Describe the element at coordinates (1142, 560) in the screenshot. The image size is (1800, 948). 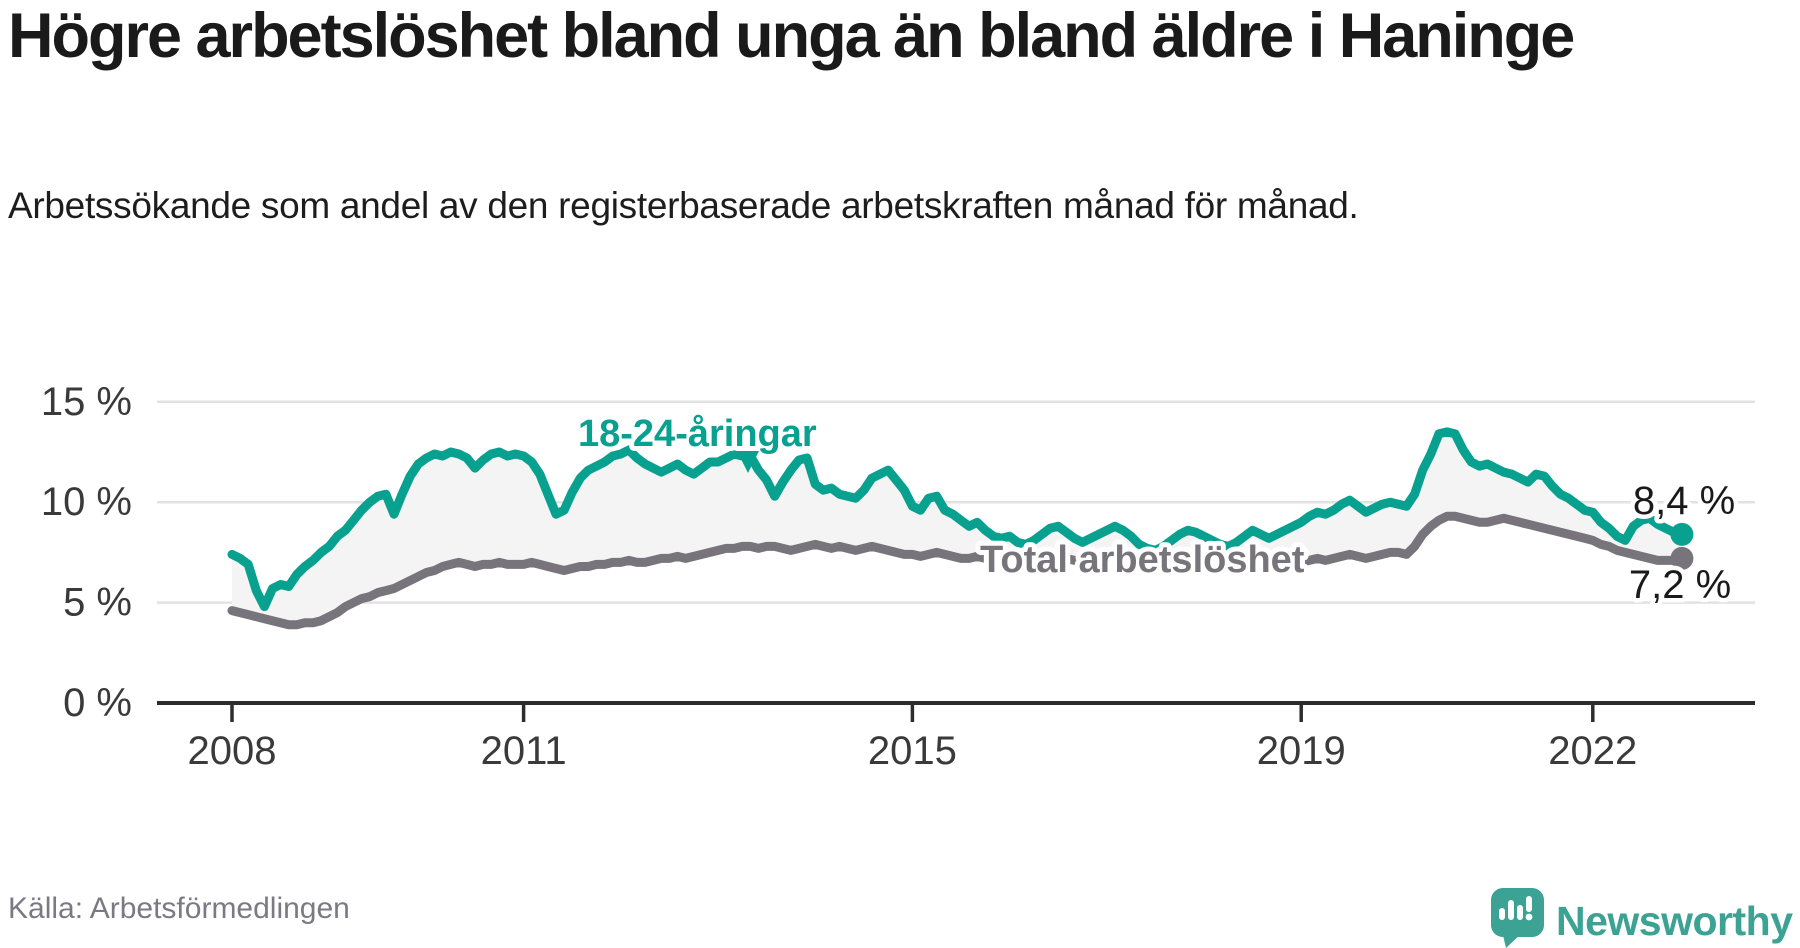
I see `series-label-total: Total arbetslöshet` at that location.